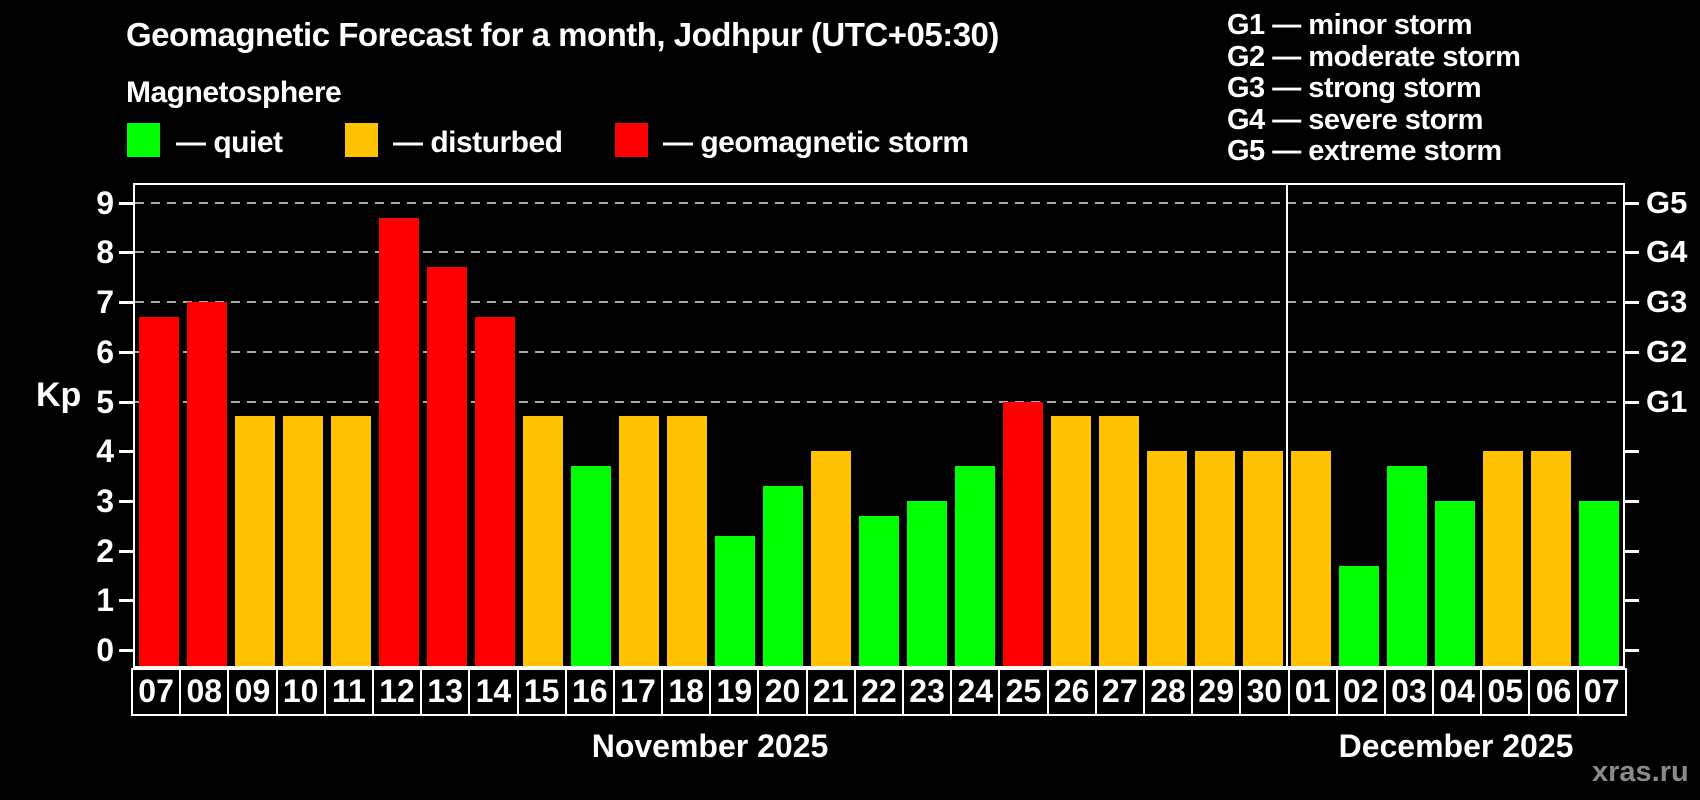 This screenshot has width=1700, height=800. I want to click on day-label: 05, so click(1505, 692).